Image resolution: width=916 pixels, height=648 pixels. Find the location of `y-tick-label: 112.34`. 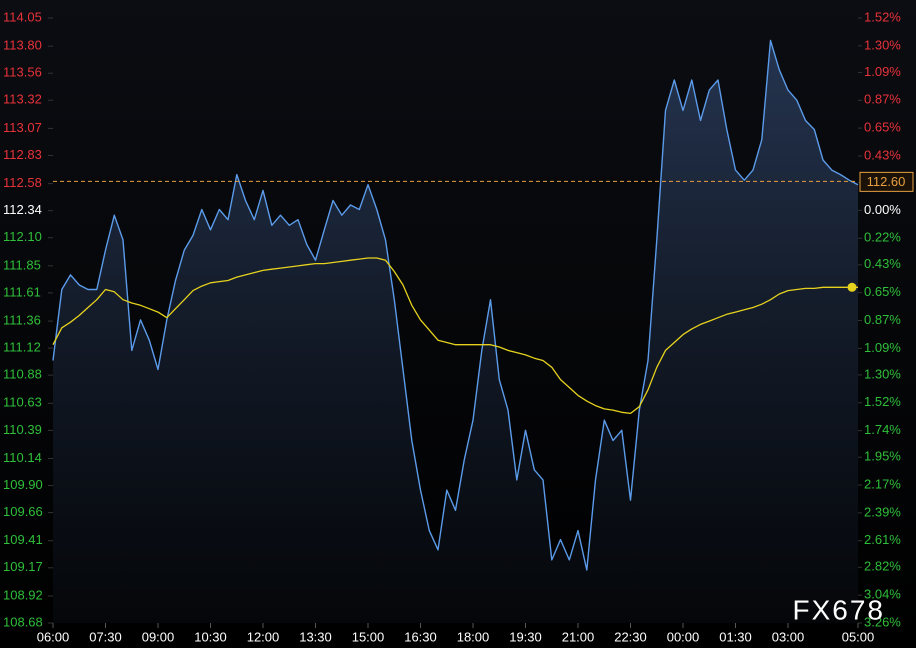

y-tick-label: 112.34 is located at coordinates (22, 209).